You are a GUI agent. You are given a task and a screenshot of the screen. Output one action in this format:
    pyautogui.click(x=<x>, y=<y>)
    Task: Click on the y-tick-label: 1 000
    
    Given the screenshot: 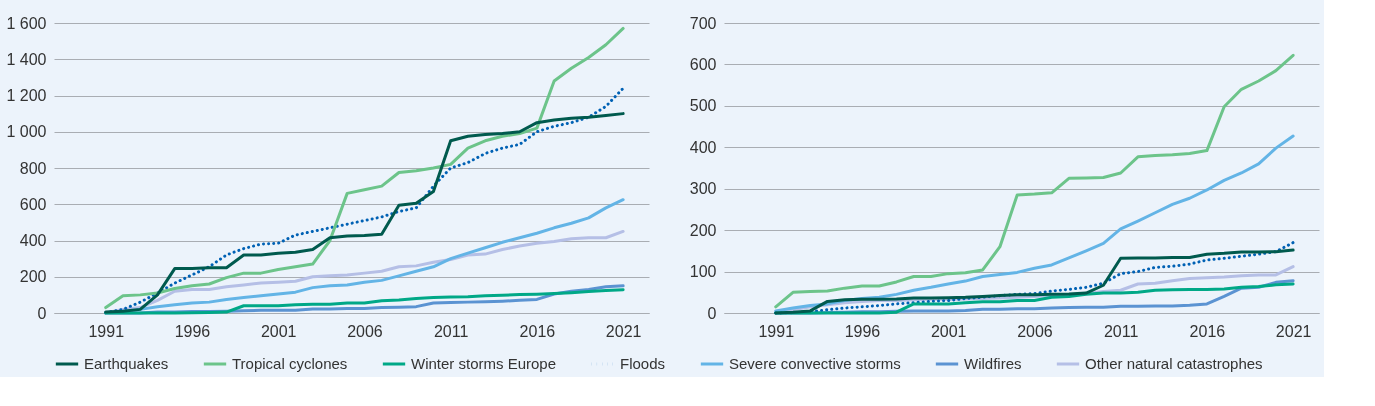 What is the action you would take?
    pyautogui.click(x=26, y=132)
    